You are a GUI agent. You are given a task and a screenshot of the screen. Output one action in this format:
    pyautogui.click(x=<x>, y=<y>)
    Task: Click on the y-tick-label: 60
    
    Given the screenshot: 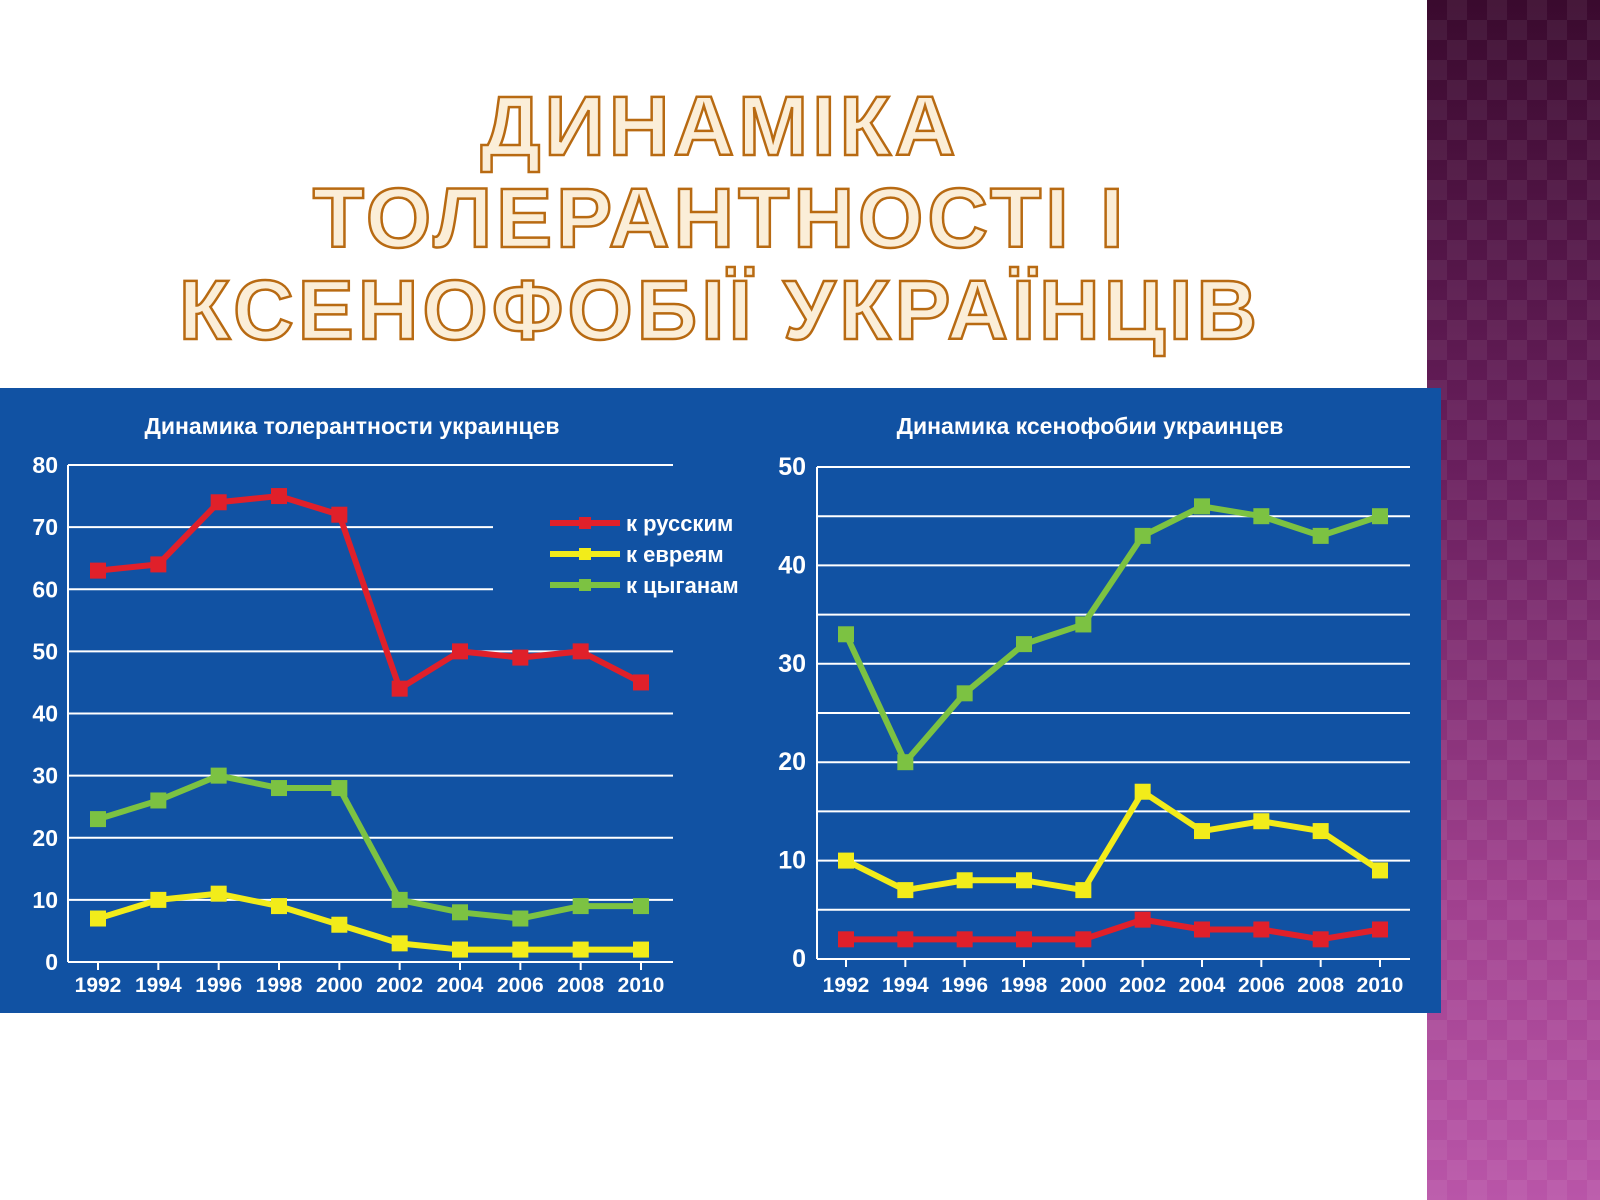 What is the action you would take?
    pyautogui.click(x=45, y=589)
    